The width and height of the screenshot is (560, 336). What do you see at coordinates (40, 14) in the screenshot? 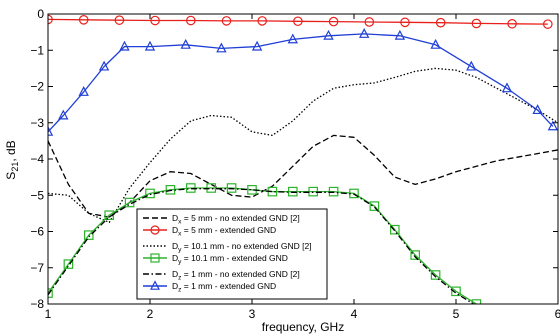
I see `y-tick-label: 0` at bounding box center [40, 14].